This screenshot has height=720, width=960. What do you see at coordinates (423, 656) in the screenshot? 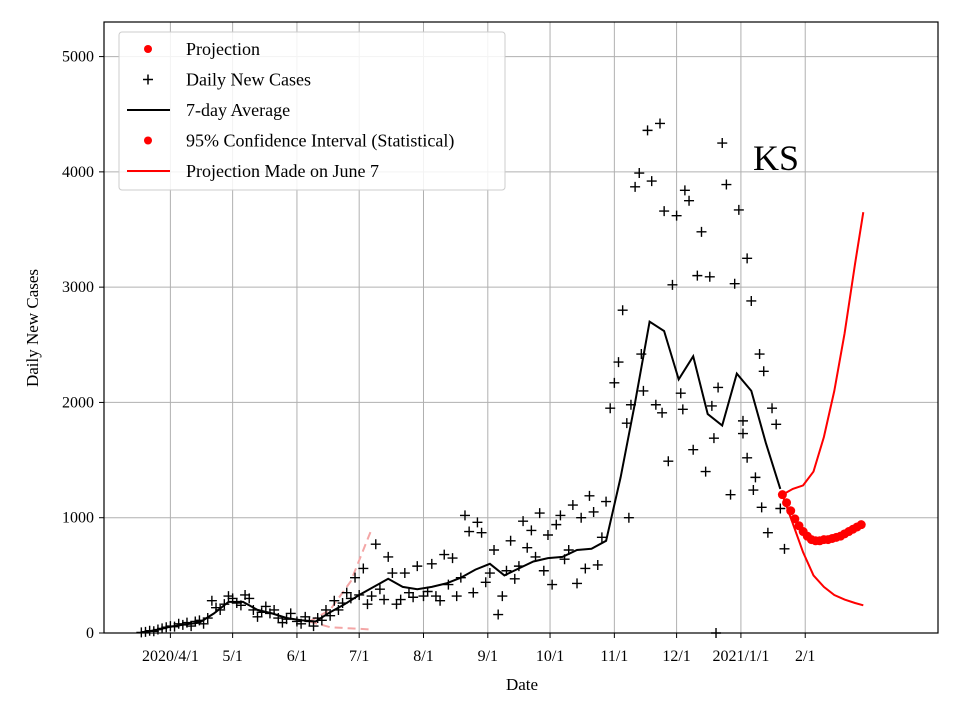
I see `x-tick-label: 8/1` at bounding box center [423, 656].